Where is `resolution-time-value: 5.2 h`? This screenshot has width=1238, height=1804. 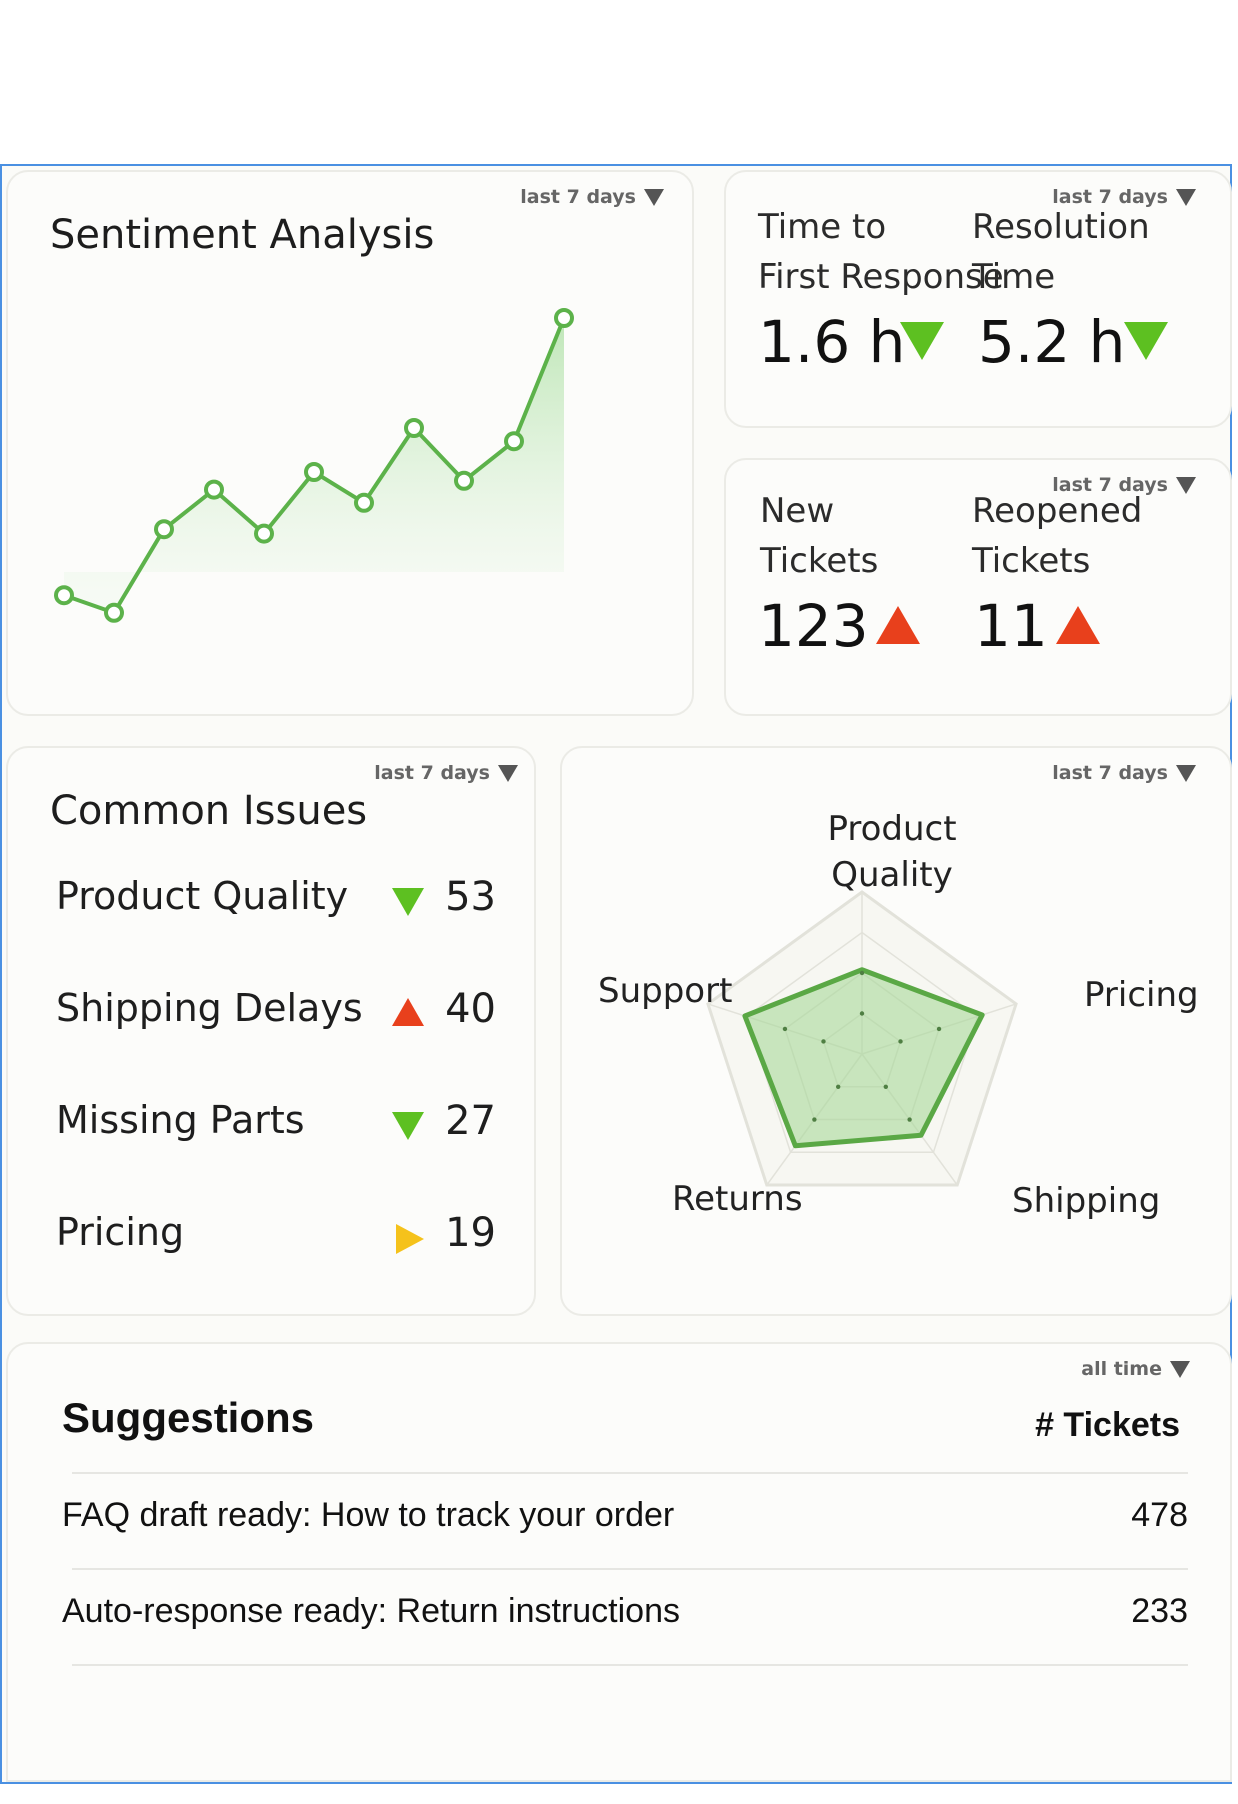 resolution-time-value: 5.2 h is located at coordinates (1052, 342).